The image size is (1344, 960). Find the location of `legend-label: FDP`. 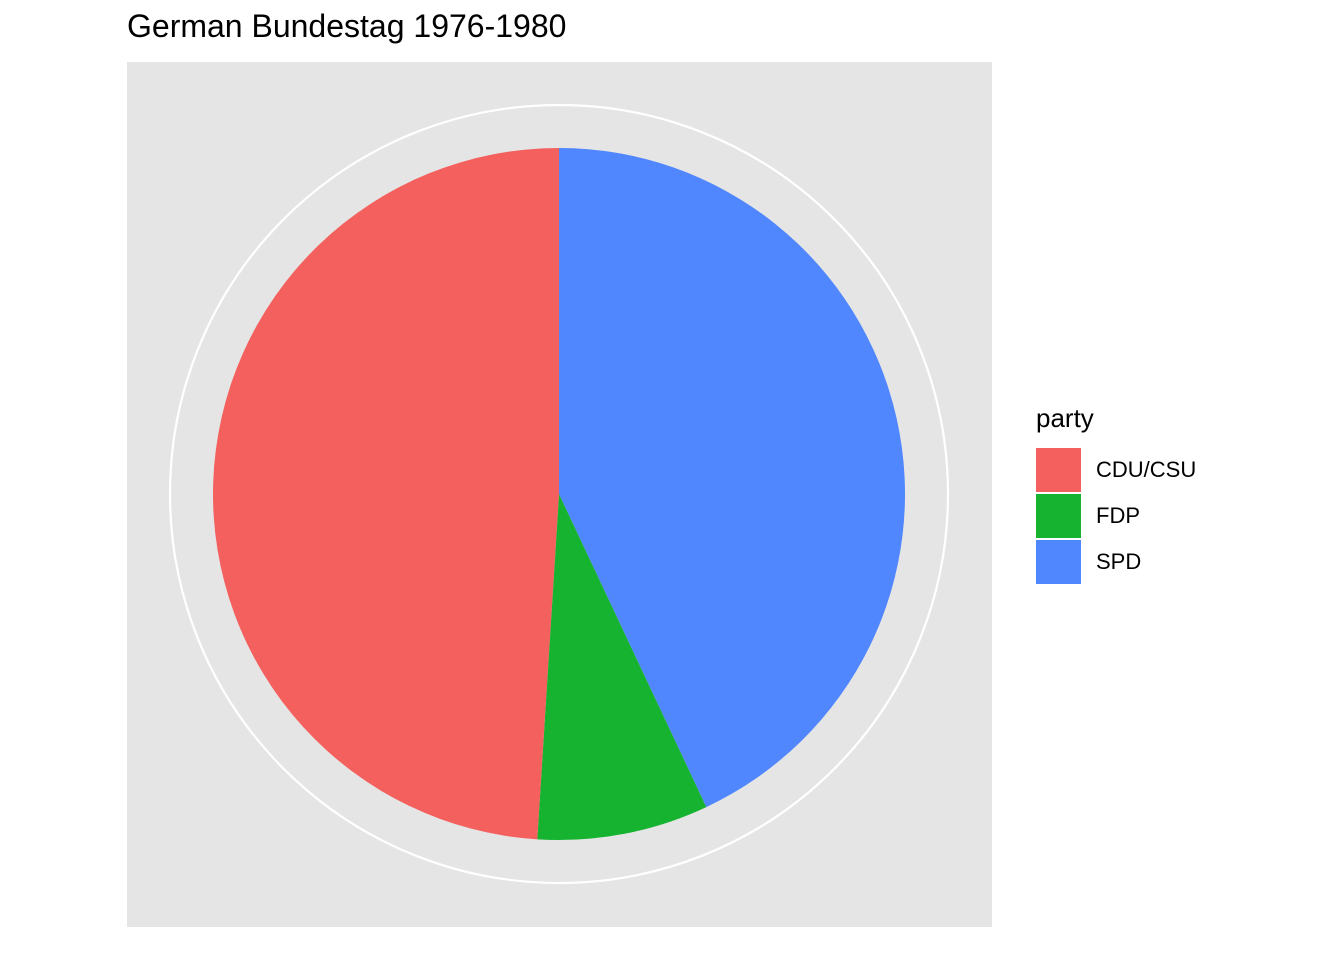

legend-label: FDP is located at coordinates (1118, 515).